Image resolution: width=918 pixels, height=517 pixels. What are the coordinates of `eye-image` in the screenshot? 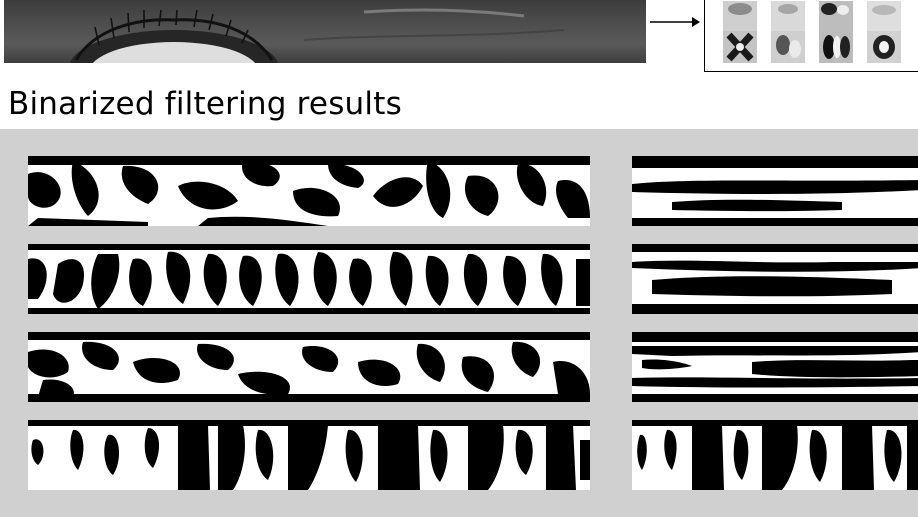 It's located at (325, 31).